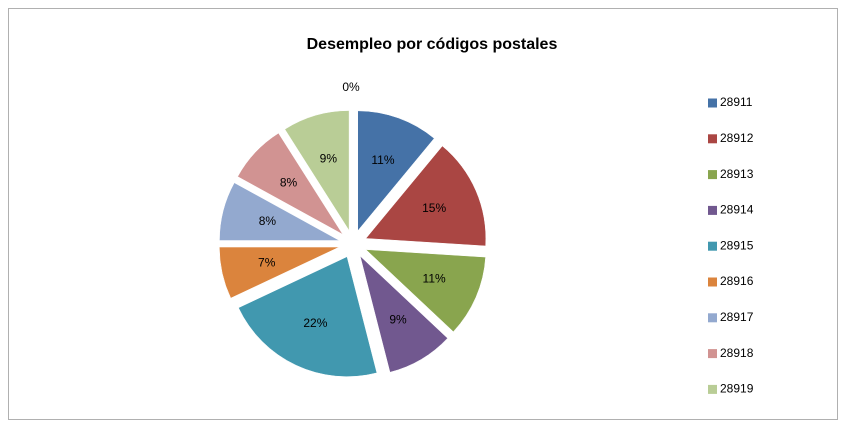 This screenshot has height=433, width=845. I want to click on legend-label: 28911, so click(736, 102).